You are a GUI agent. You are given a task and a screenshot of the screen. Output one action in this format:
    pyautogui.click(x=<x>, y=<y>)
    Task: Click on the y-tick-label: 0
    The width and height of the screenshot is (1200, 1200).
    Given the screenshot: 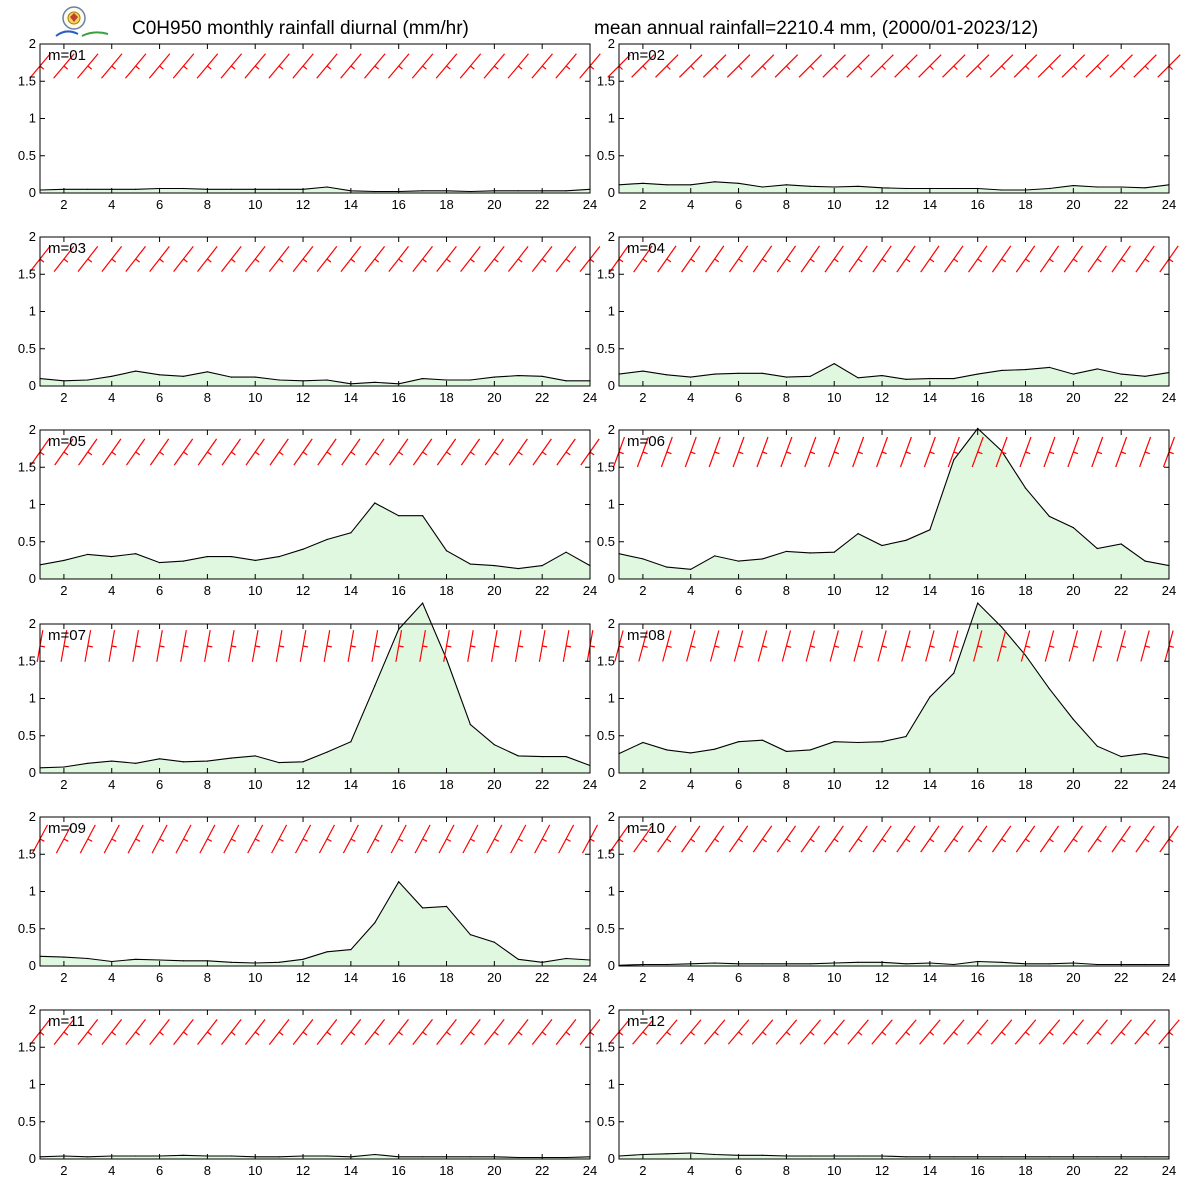 What is the action you would take?
    pyautogui.click(x=611, y=192)
    